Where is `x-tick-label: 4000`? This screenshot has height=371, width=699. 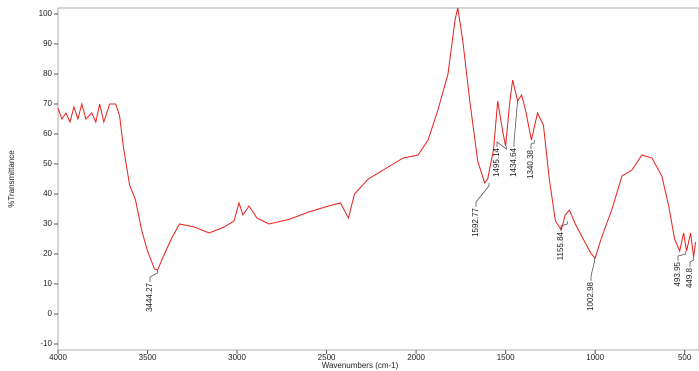 x-tick-label: 4000 is located at coordinates (58, 357).